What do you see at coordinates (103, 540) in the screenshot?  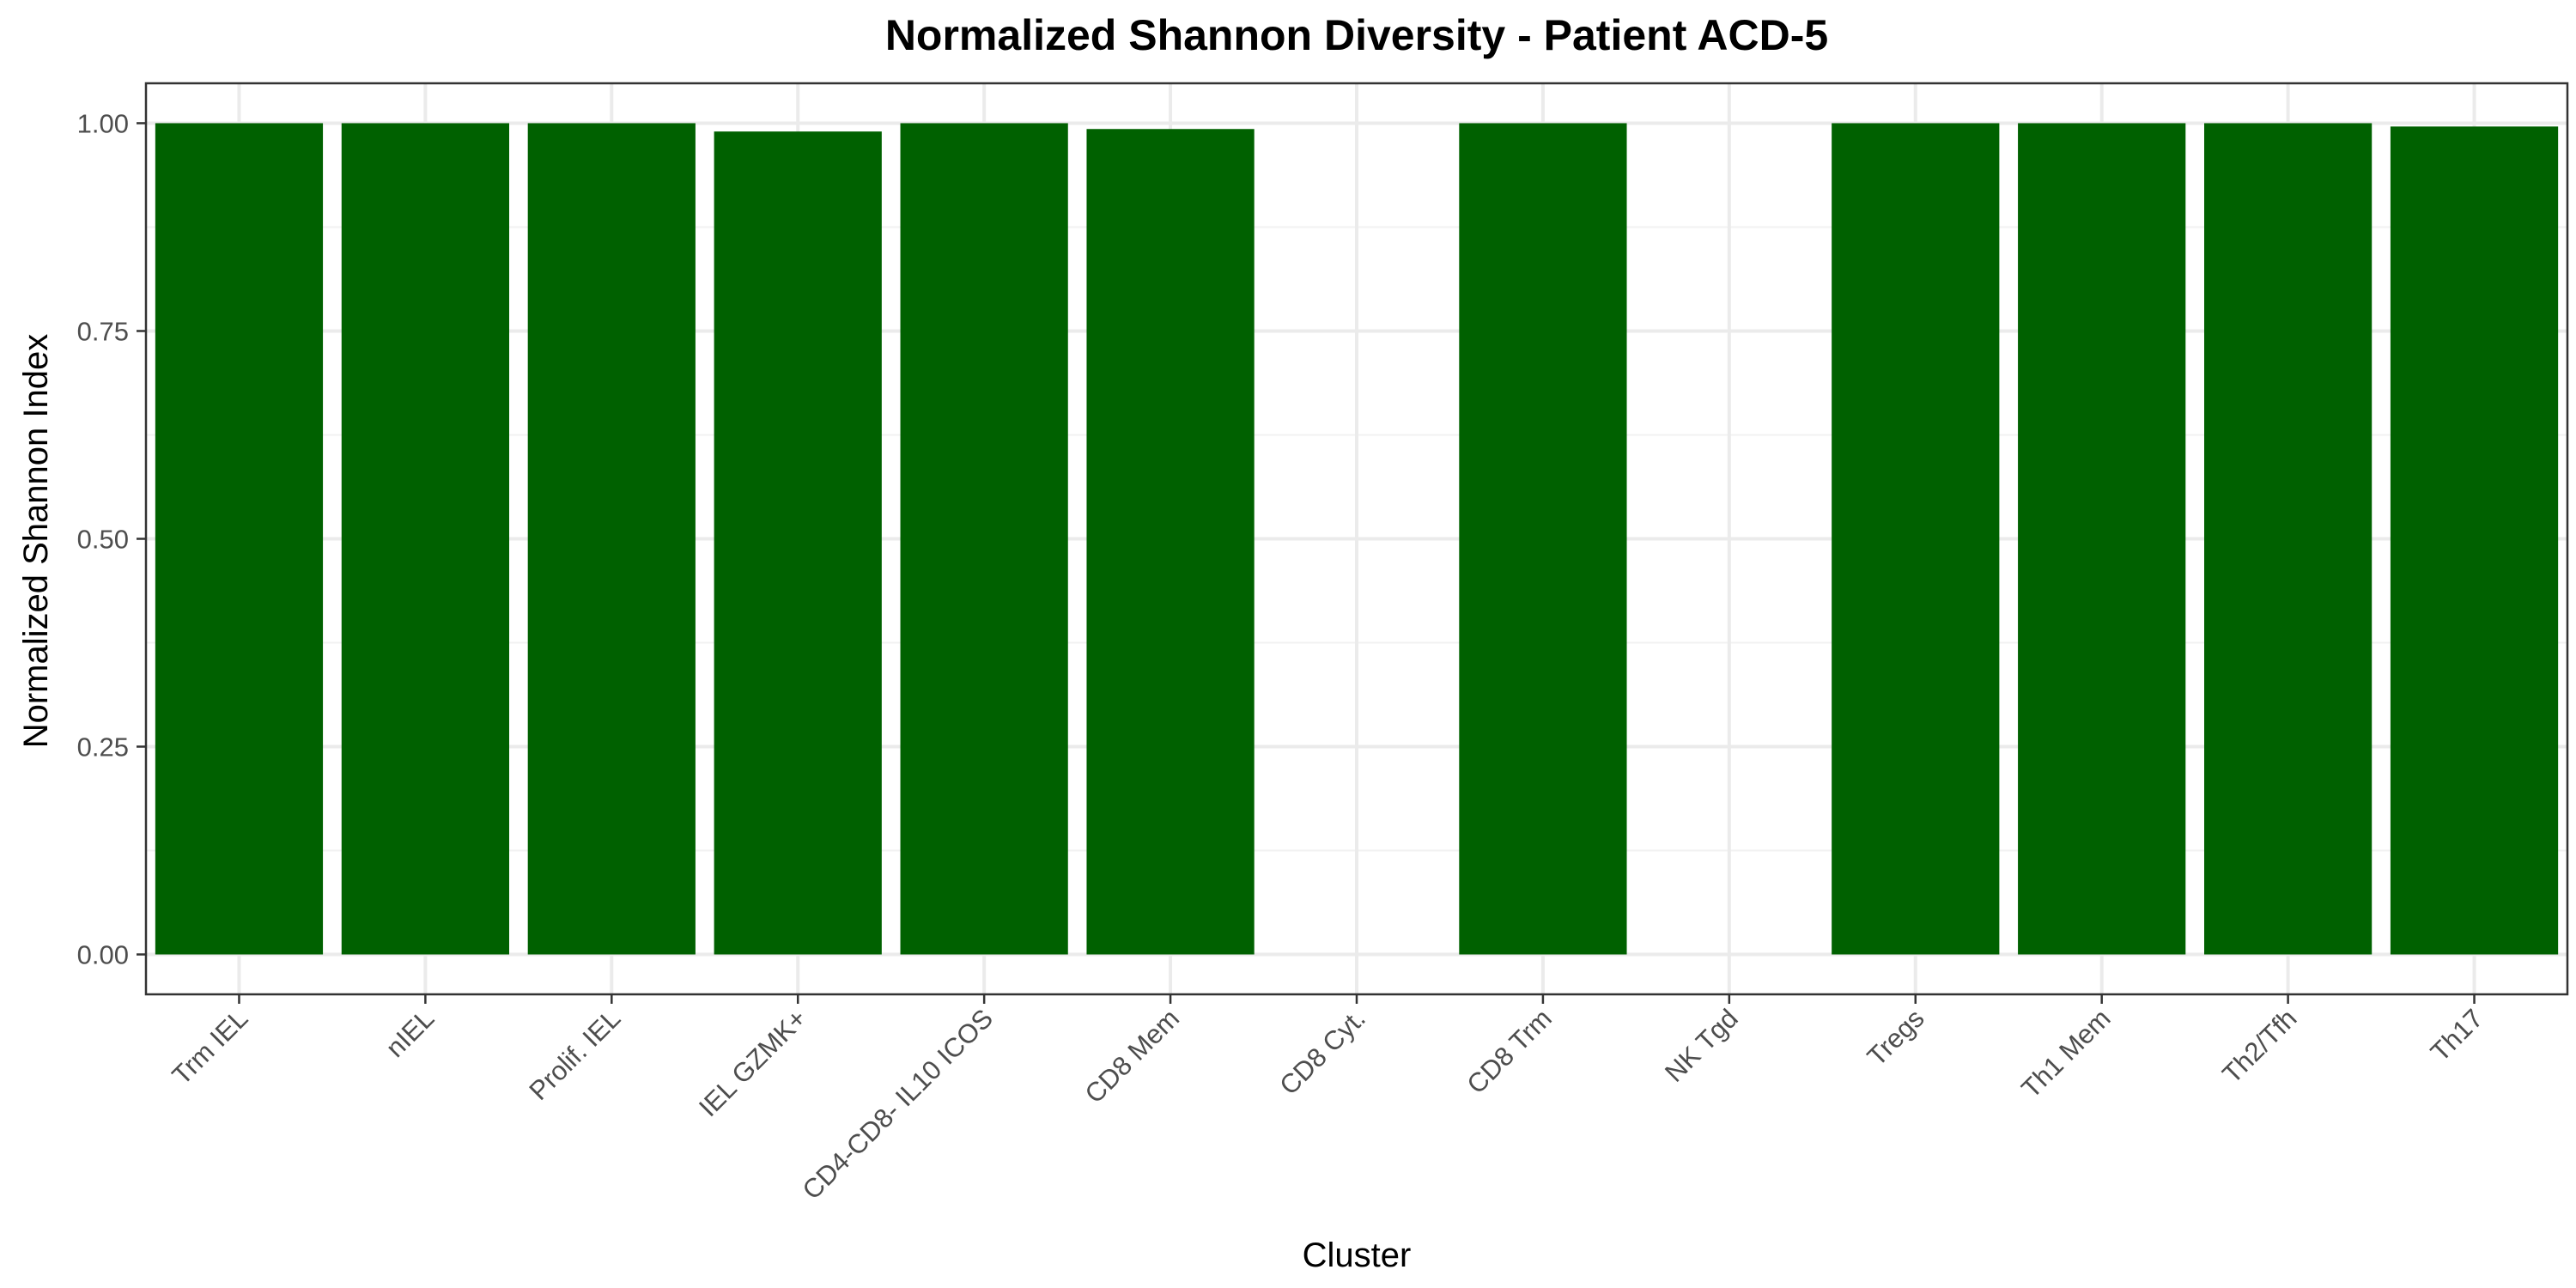 I see `y-tick-label: 0.50` at bounding box center [103, 540].